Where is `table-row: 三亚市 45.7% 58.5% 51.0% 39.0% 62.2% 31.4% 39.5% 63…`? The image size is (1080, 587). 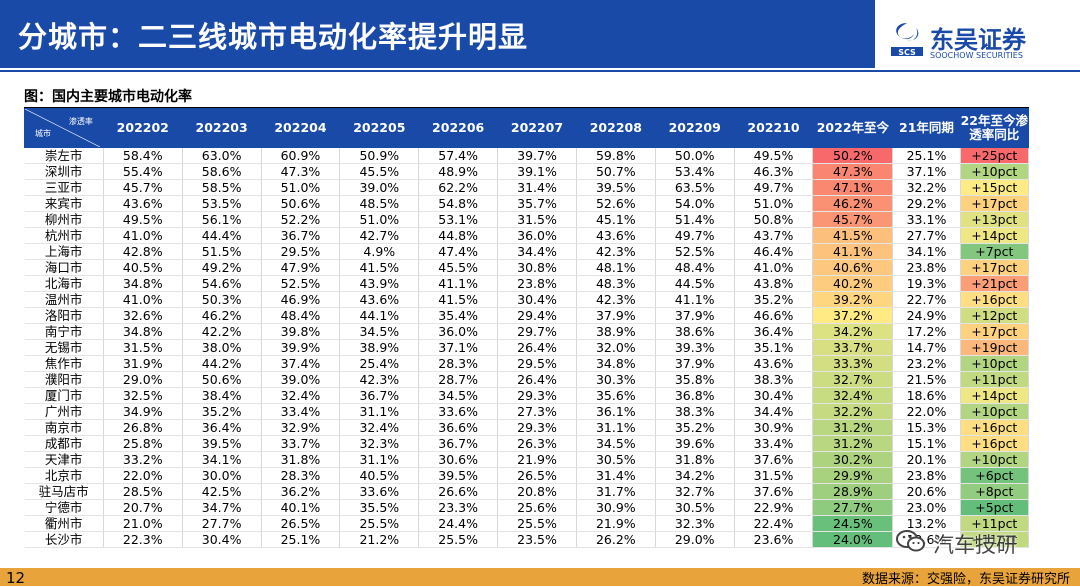
table-row: 三亚市 45.7% 58.5% 51.0% 39.0% 62.2% 31.4% 39.5% 63… is located at coordinates (527, 187).